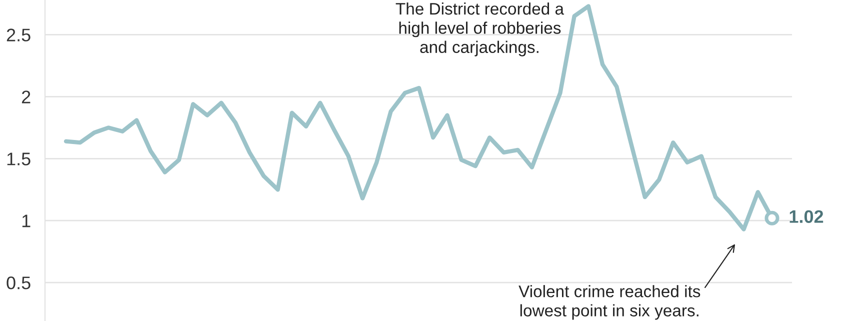 Image resolution: width=845 pixels, height=321 pixels. Describe the element at coordinates (609, 302) in the screenshot. I see `annotation: Violent crime reached its lowest point in six years.` at that location.